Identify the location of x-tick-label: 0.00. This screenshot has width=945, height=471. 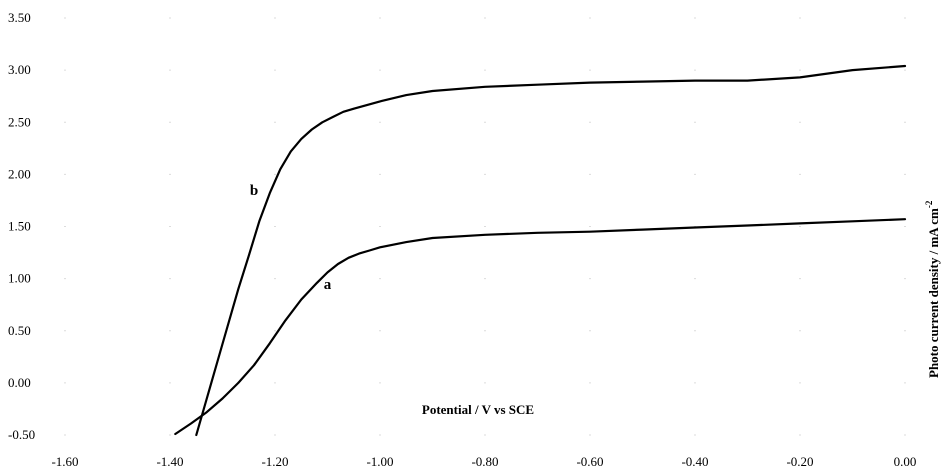
(905, 461).